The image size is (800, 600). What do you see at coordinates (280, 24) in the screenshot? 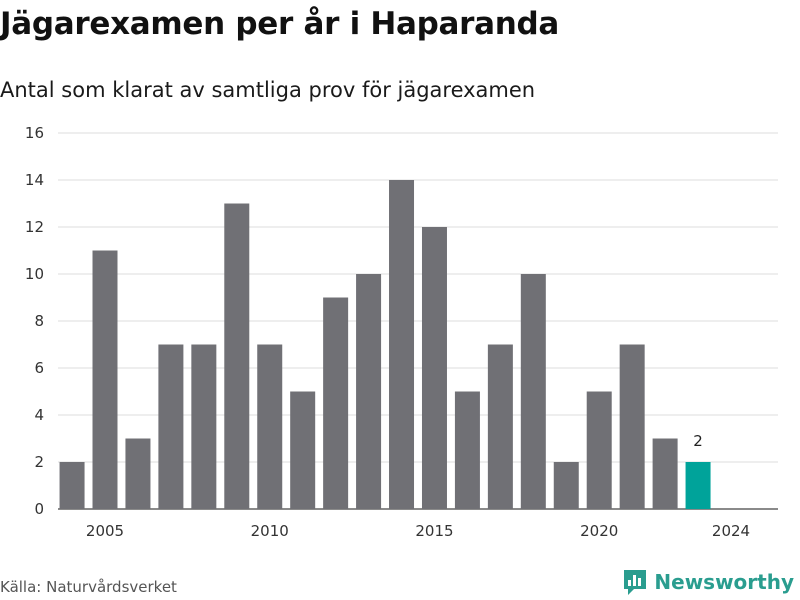
I see `chart-title: Jägarexamen per år i Haparanda` at bounding box center [280, 24].